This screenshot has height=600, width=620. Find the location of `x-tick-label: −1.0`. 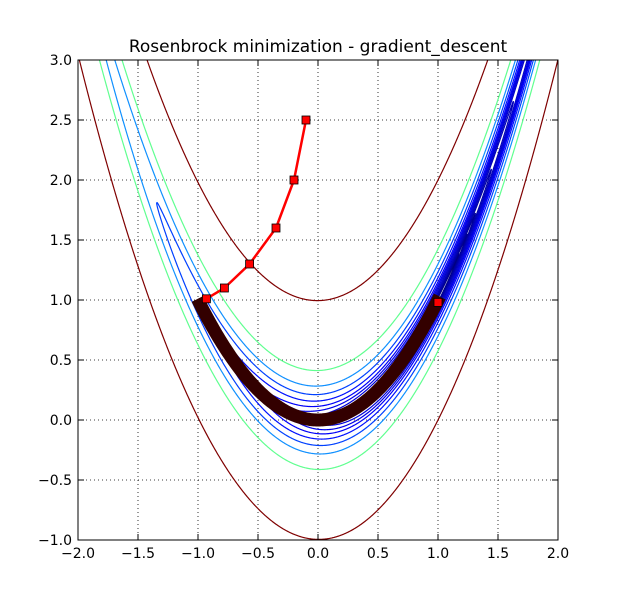

x-tick-label: −1.0 is located at coordinates (198, 554).